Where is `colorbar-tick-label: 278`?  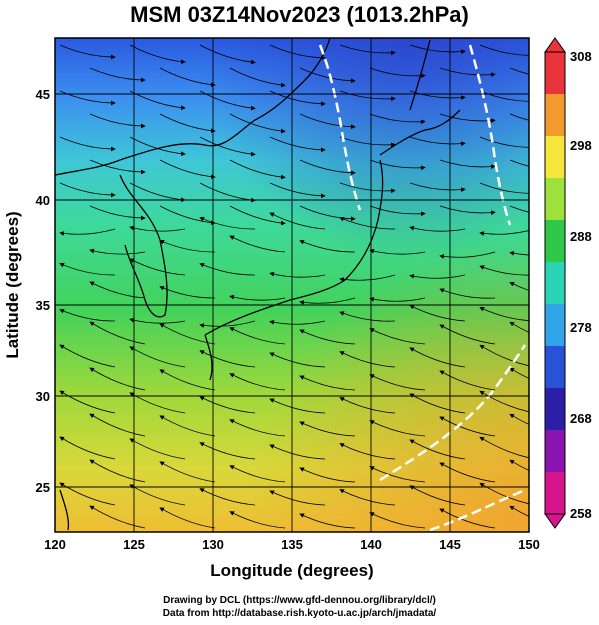 colorbar-tick-label: 278 is located at coordinates (581, 327).